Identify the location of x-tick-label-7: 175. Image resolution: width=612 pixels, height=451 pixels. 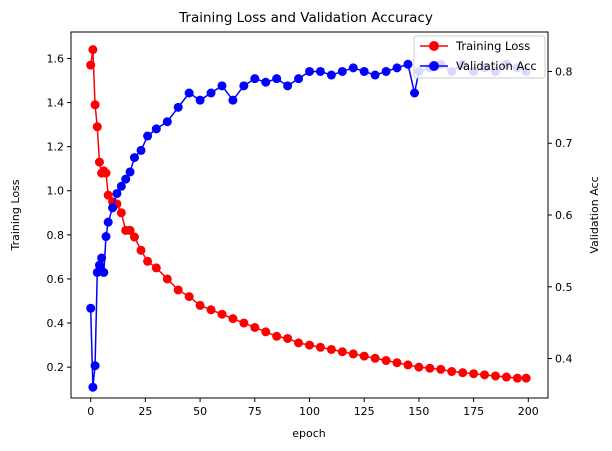
(473, 411).